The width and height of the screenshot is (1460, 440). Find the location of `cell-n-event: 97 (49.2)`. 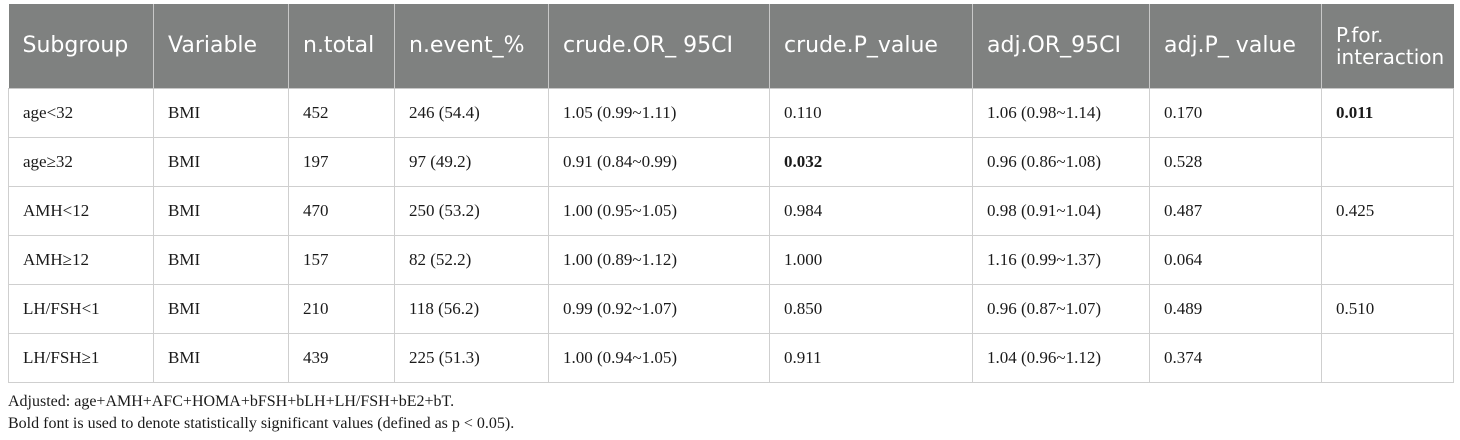

cell-n-event: 97 (49.2) is located at coordinates (471, 162).